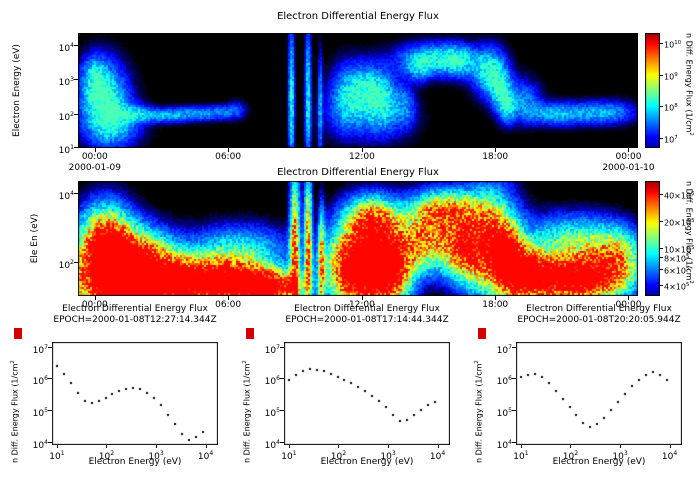 Image resolution: width=697 pixels, height=492 pixels. What do you see at coordinates (479, 411) in the screenshot?
I see `slice3-y-axis-label: n Diff. Energy Flux (1/cm2` at bounding box center [479, 411].